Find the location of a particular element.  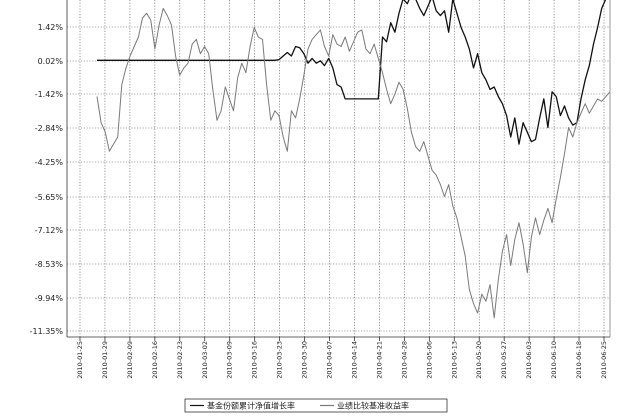

x-tick-label: 2010-01-29 is located at coordinates (105, 360).